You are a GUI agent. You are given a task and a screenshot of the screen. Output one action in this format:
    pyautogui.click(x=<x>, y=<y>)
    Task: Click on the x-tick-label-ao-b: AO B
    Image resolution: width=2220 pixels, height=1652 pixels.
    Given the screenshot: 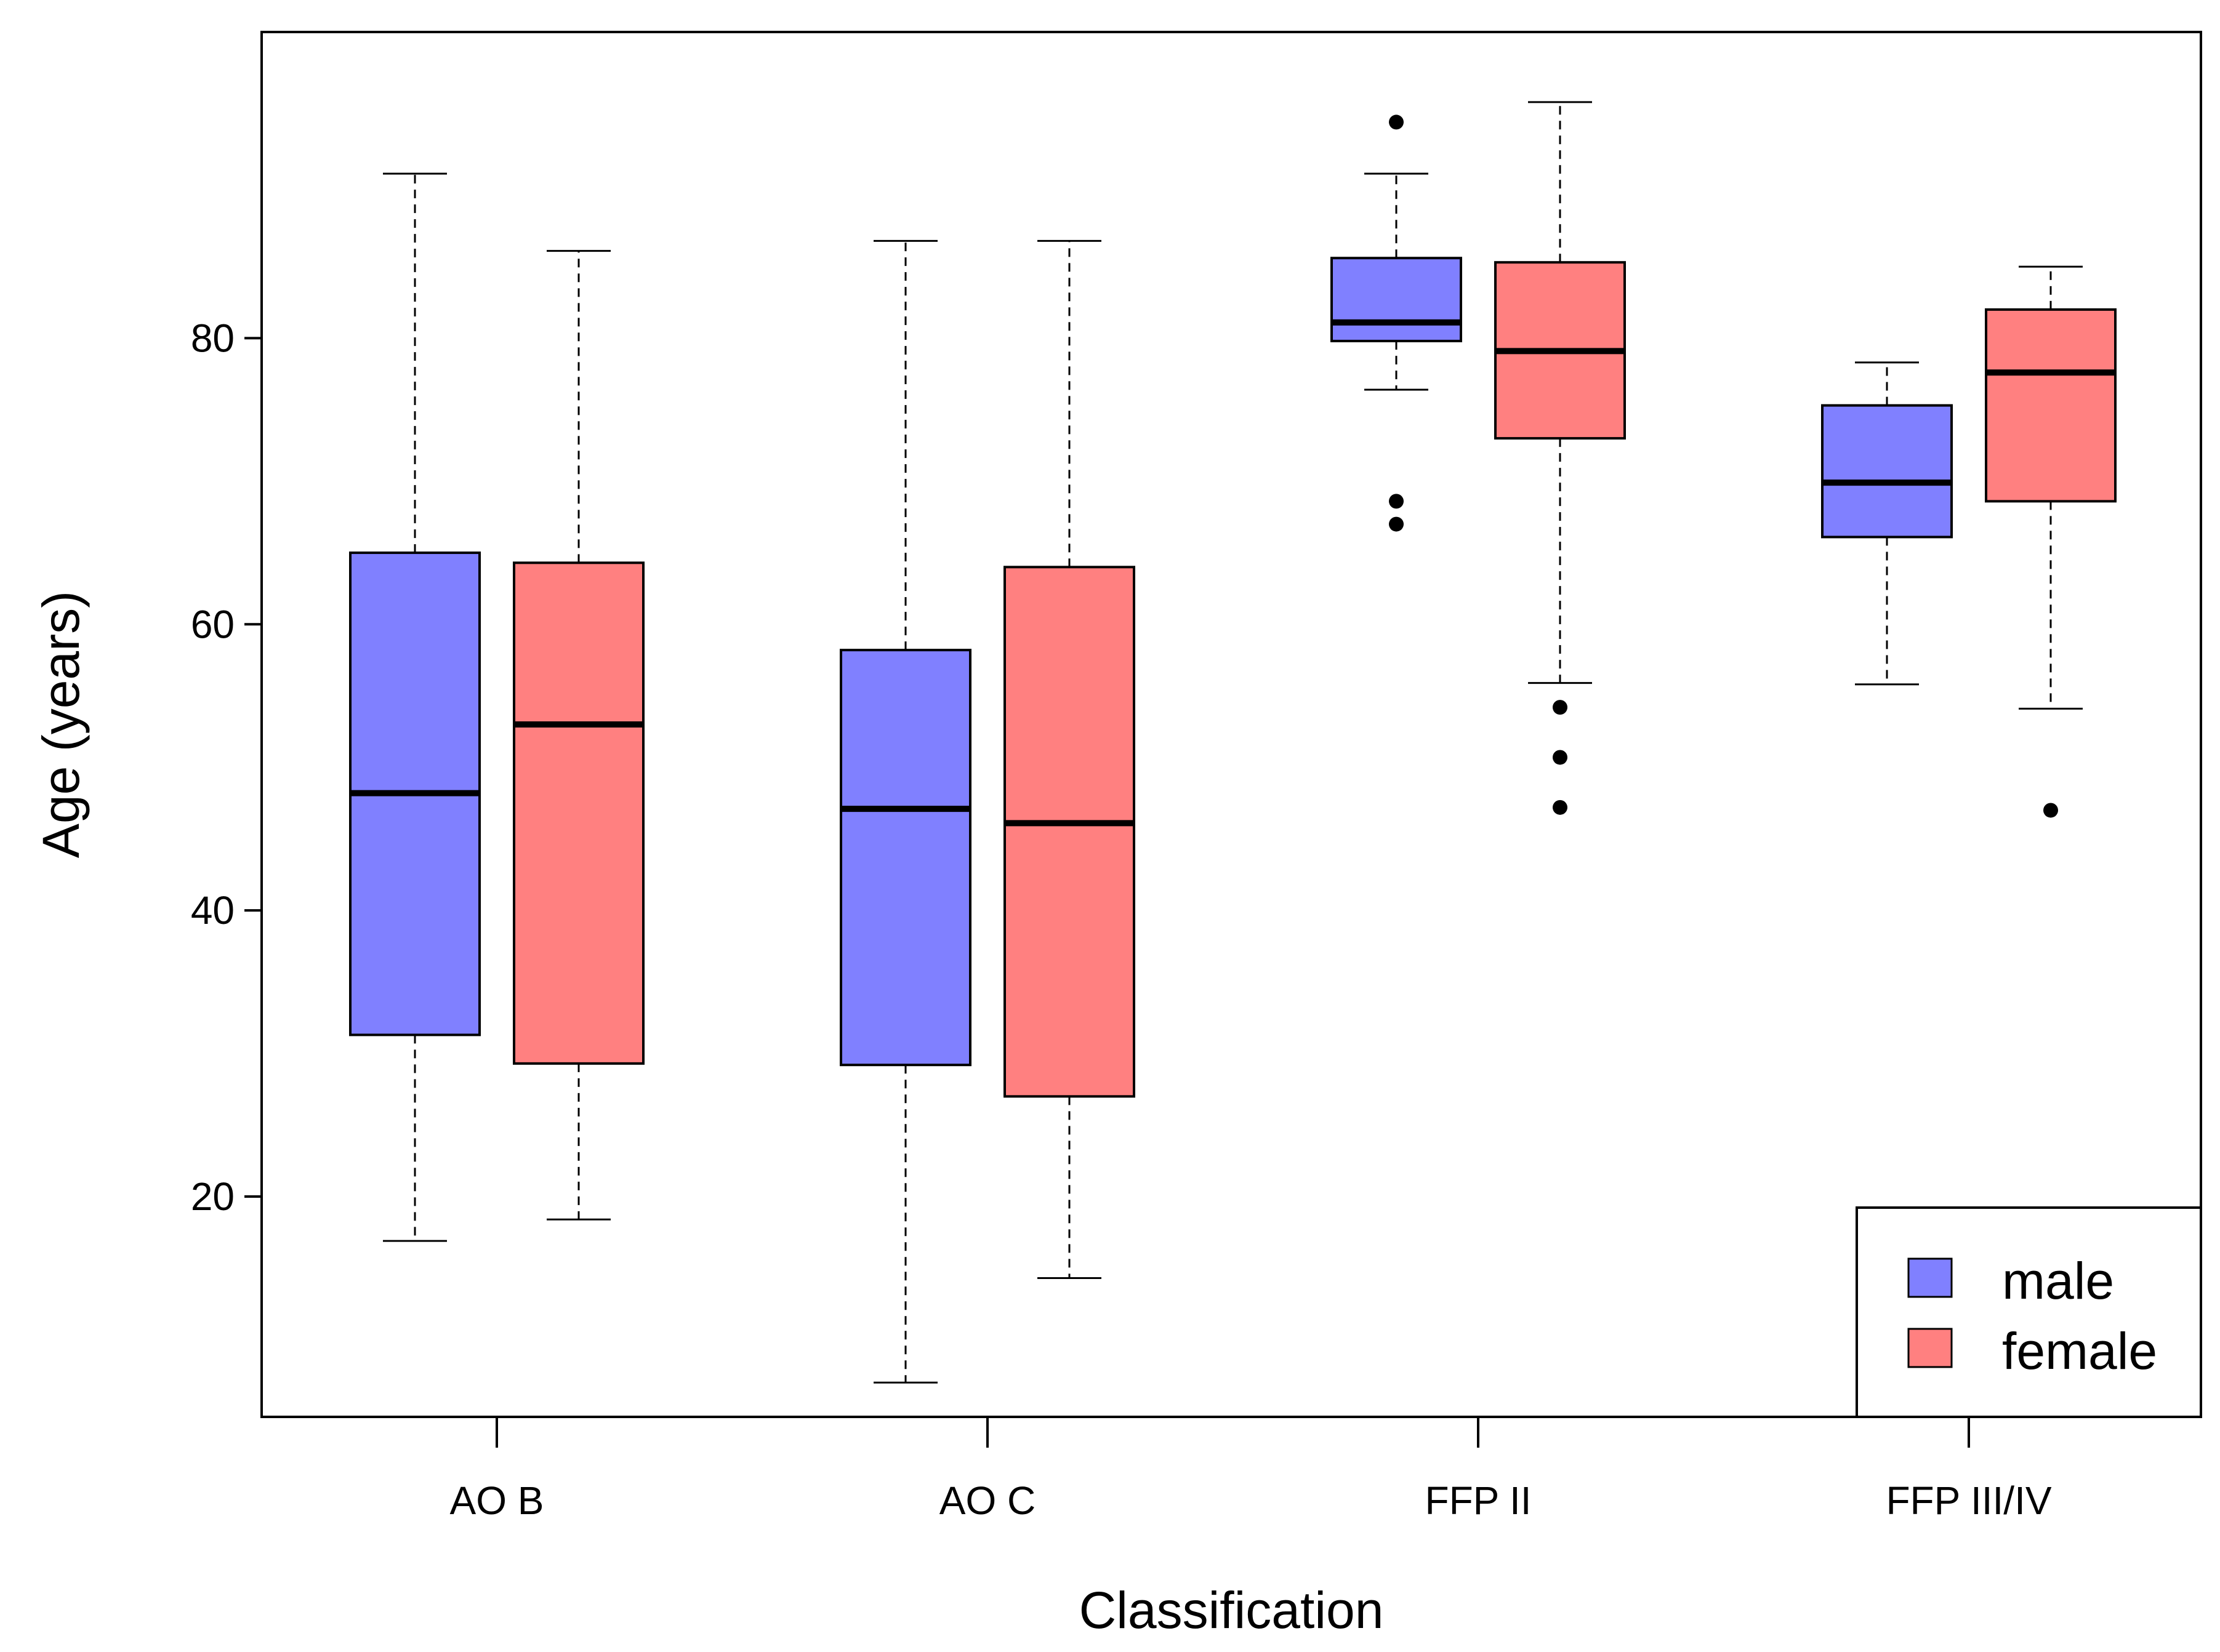 What is the action you would take?
    pyautogui.click(x=497, y=1500)
    